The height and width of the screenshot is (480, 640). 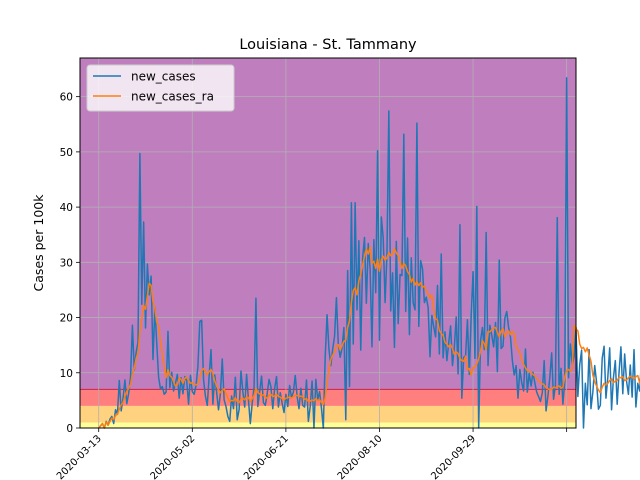 What do you see at coordinates (172, 97) in the screenshot?
I see `legend-label-new-cases-ra: new_cases_ra` at bounding box center [172, 97].